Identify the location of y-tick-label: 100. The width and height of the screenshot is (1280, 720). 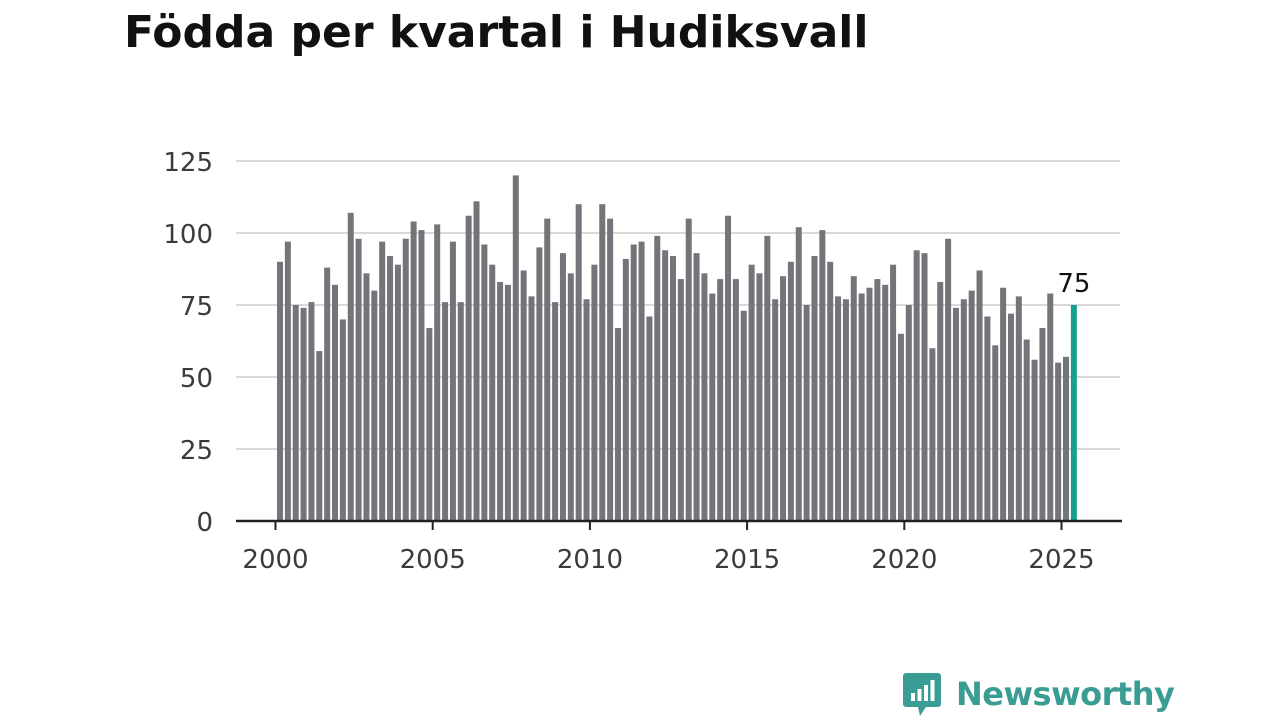
(188, 235).